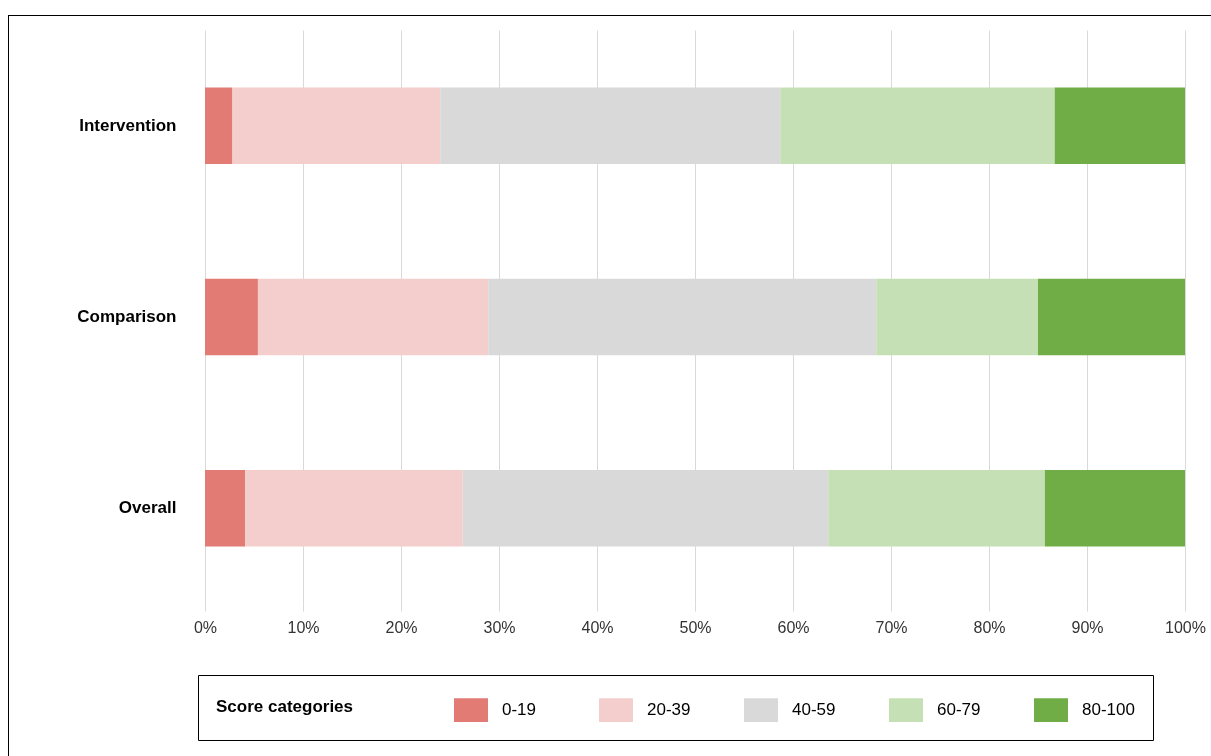 This screenshot has height=756, width=1211. What do you see at coordinates (128, 125) in the screenshot?
I see `y-tick-label: Intervention` at bounding box center [128, 125].